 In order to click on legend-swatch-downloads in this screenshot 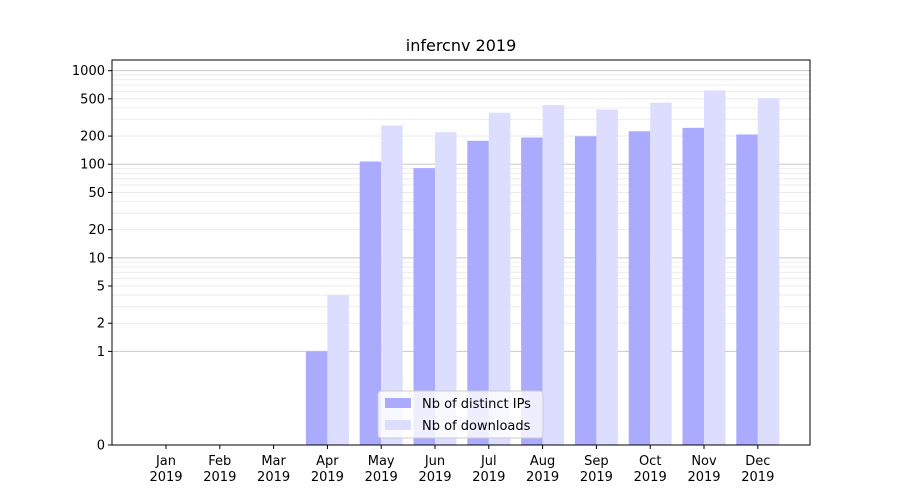, I will do `click(398, 425)`.